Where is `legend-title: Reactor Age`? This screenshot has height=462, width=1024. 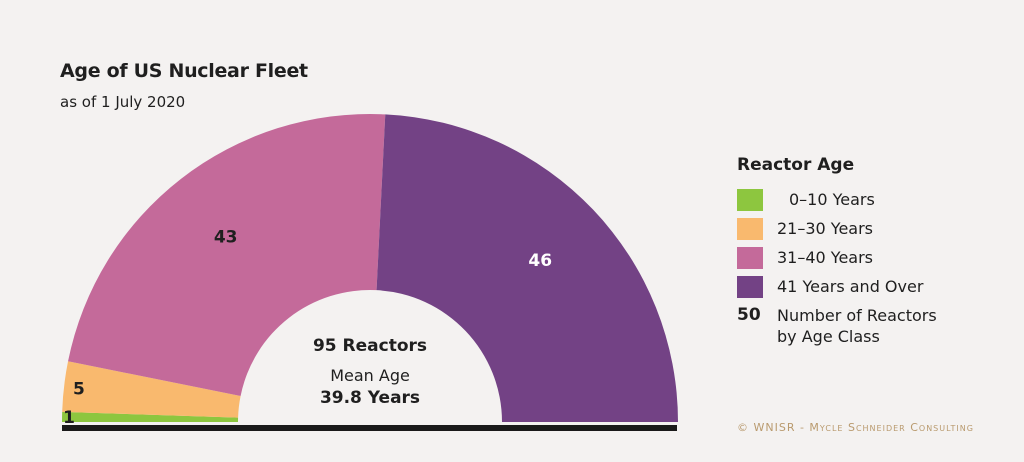
legend-title: Reactor Age is located at coordinates (796, 165).